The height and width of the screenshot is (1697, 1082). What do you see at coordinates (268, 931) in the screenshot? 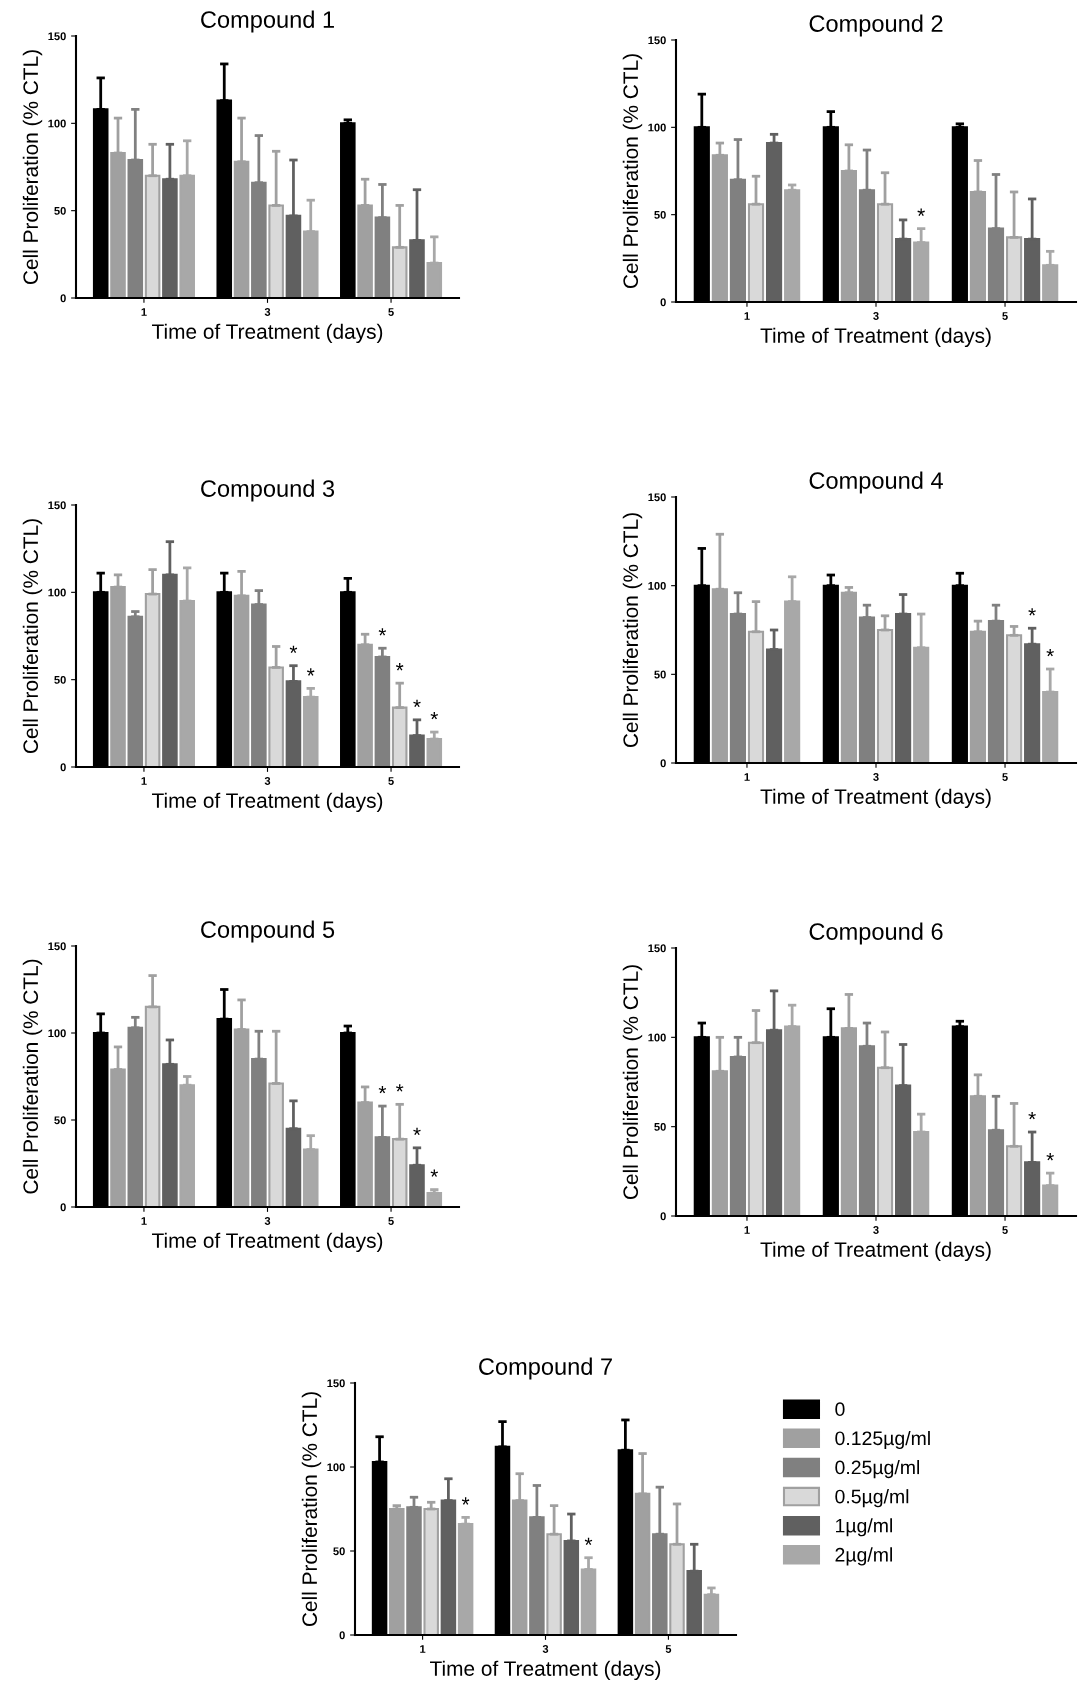
I see `chart-title: Compound 5` at bounding box center [268, 931].